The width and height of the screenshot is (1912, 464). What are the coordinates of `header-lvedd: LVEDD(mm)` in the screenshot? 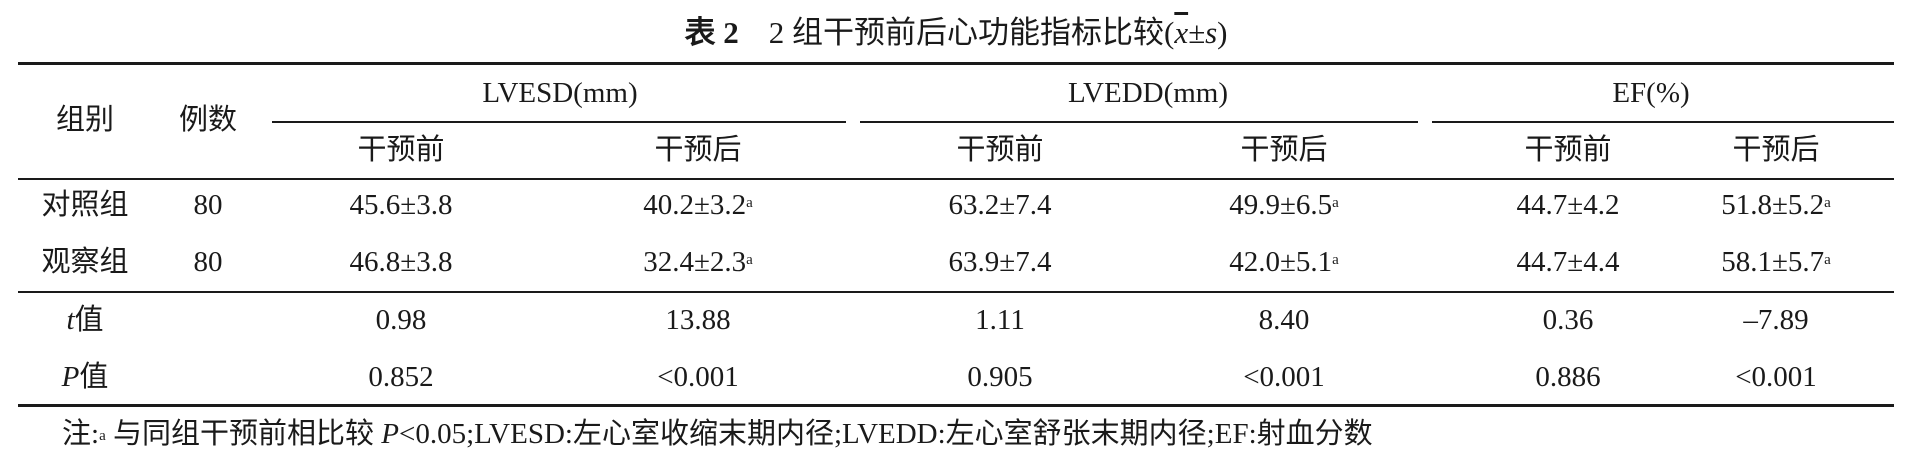 It's located at (1148, 93).